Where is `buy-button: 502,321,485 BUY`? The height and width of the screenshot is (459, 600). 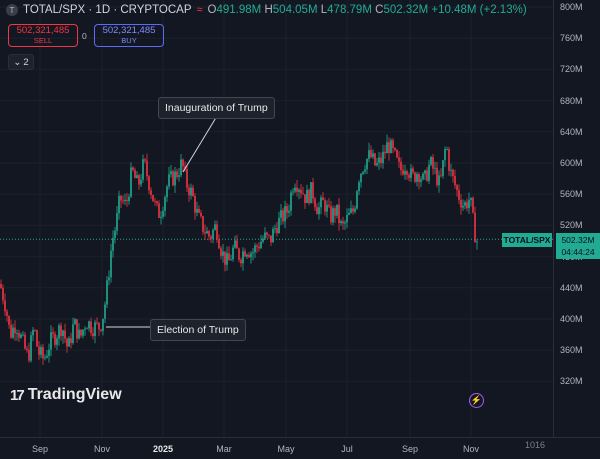 buy-button: 502,321,485 BUY is located at coordinates (129, 35).